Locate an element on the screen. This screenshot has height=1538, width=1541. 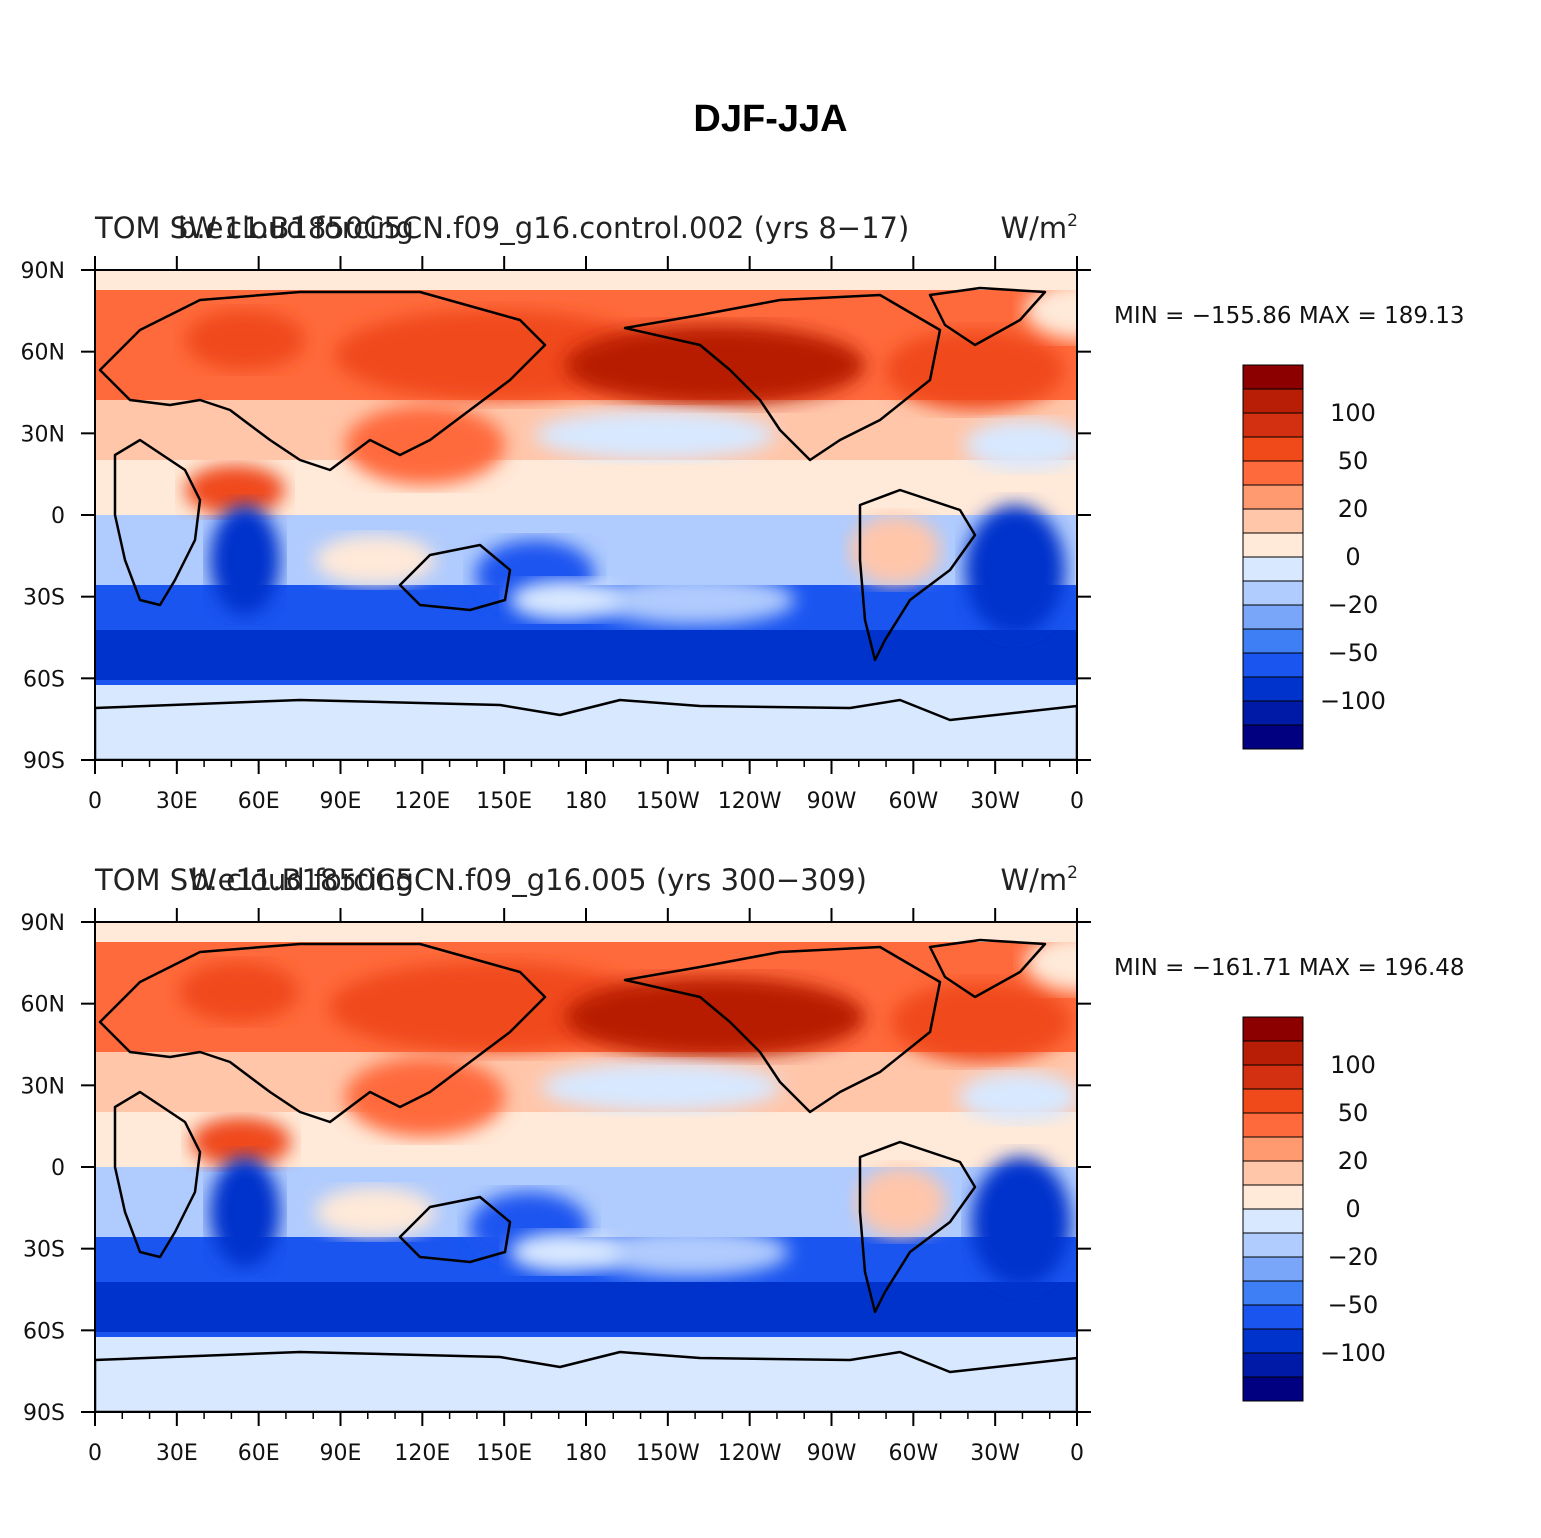
band-arctic is located at coordinates (586, 280).